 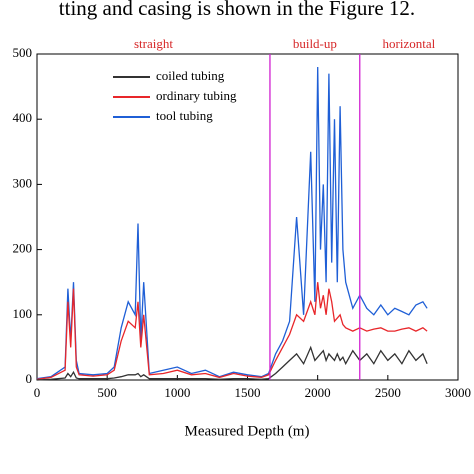 What do you see at coordinates (37, 392) in the screenshot?
I see `x-tick-label: 0` at bounding box center [37, 392].